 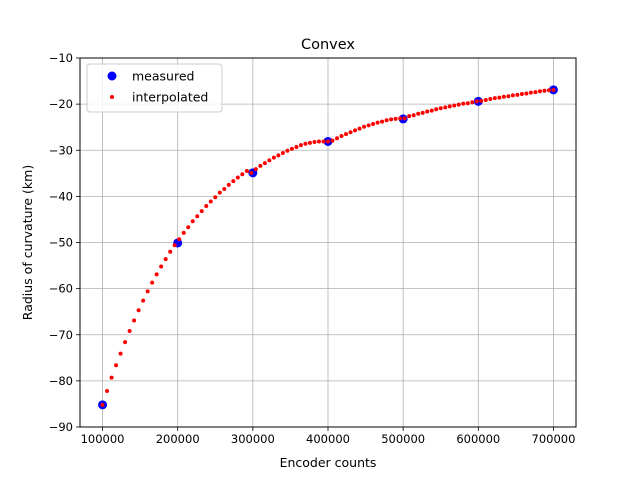 I want to click on y-tick-label: −20, so click(x=61, y=104).